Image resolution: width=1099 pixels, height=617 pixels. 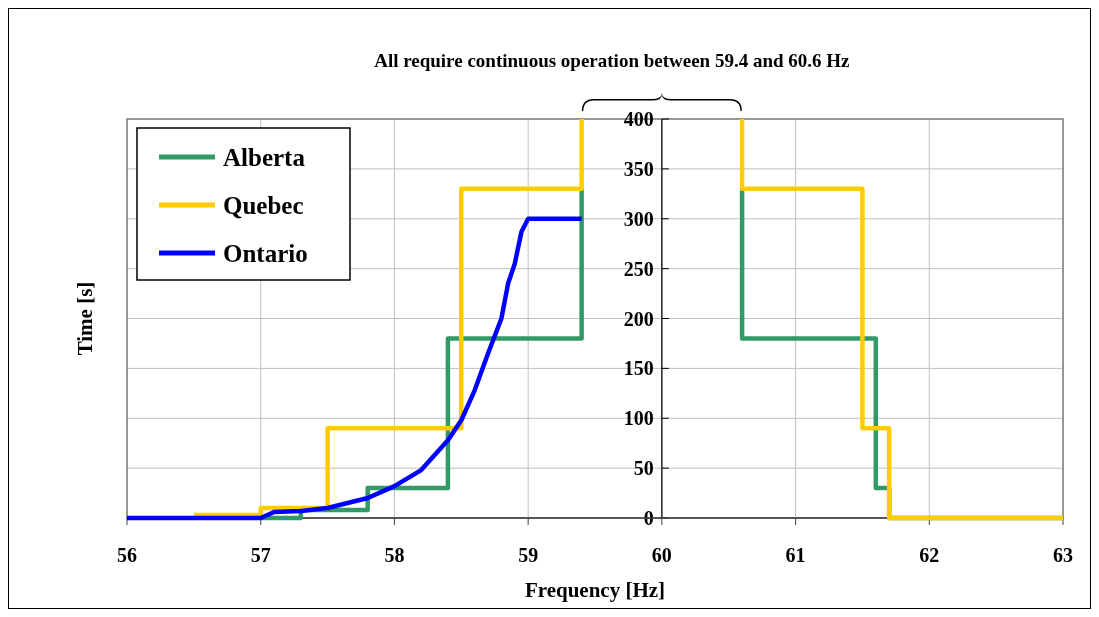 What do you see at coordinates (638, 318) in the screenshot?
I see `y-tick-label: 200` at bounding box center [638, 318].